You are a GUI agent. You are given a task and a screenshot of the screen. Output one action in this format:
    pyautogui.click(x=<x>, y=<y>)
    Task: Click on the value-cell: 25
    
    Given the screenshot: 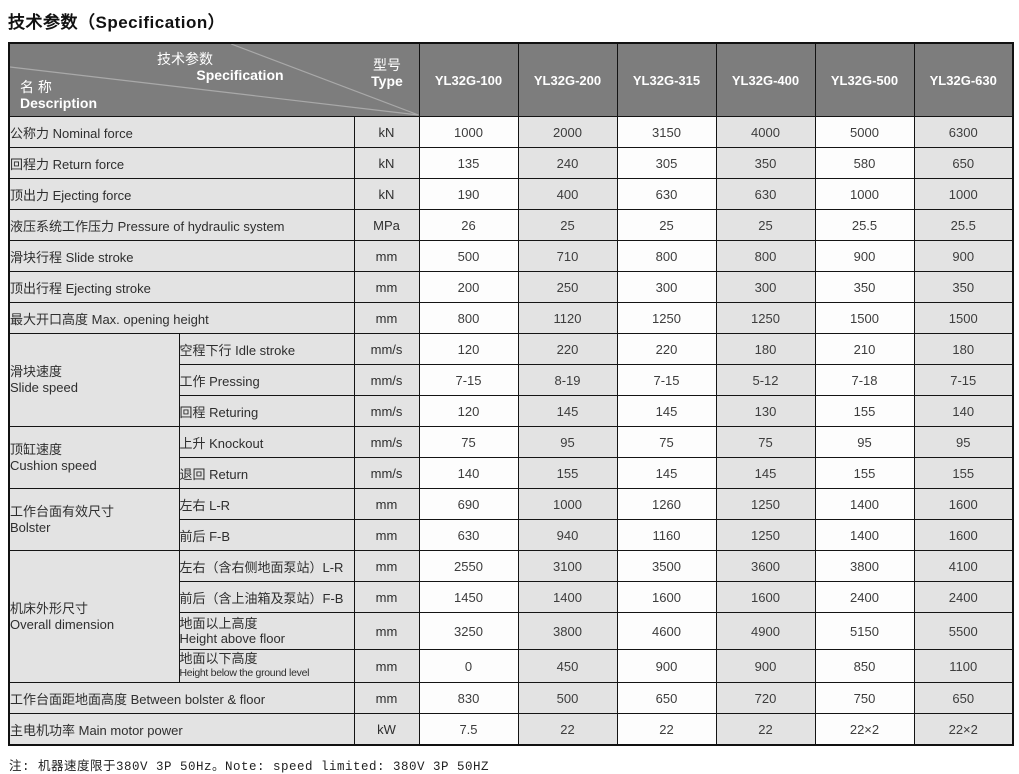 What is the action you would take?
    pyautogui.click(x=567, y=225)
    